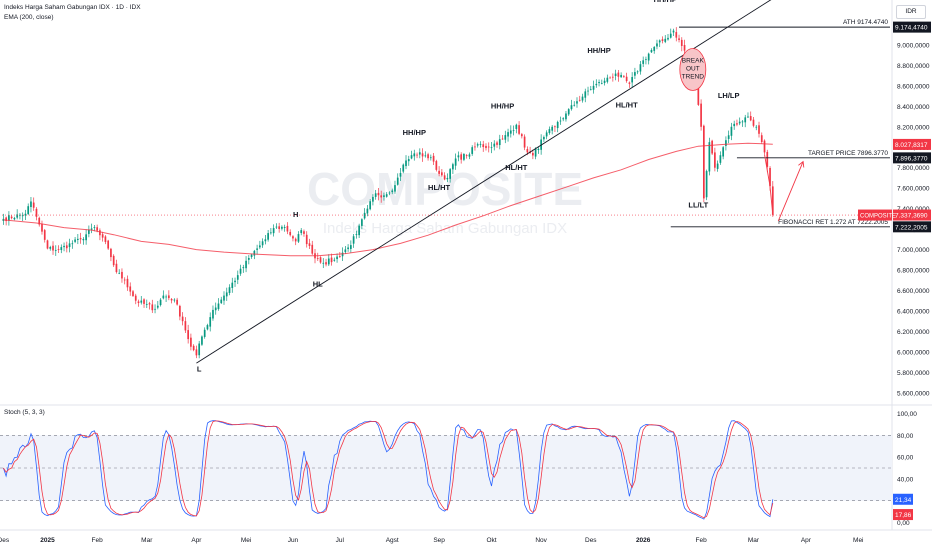  What do you see at coordinates (905, 458) in the screenshot?
I see `stoch-tick-2: 60,00` at bounding box center [905, 458].